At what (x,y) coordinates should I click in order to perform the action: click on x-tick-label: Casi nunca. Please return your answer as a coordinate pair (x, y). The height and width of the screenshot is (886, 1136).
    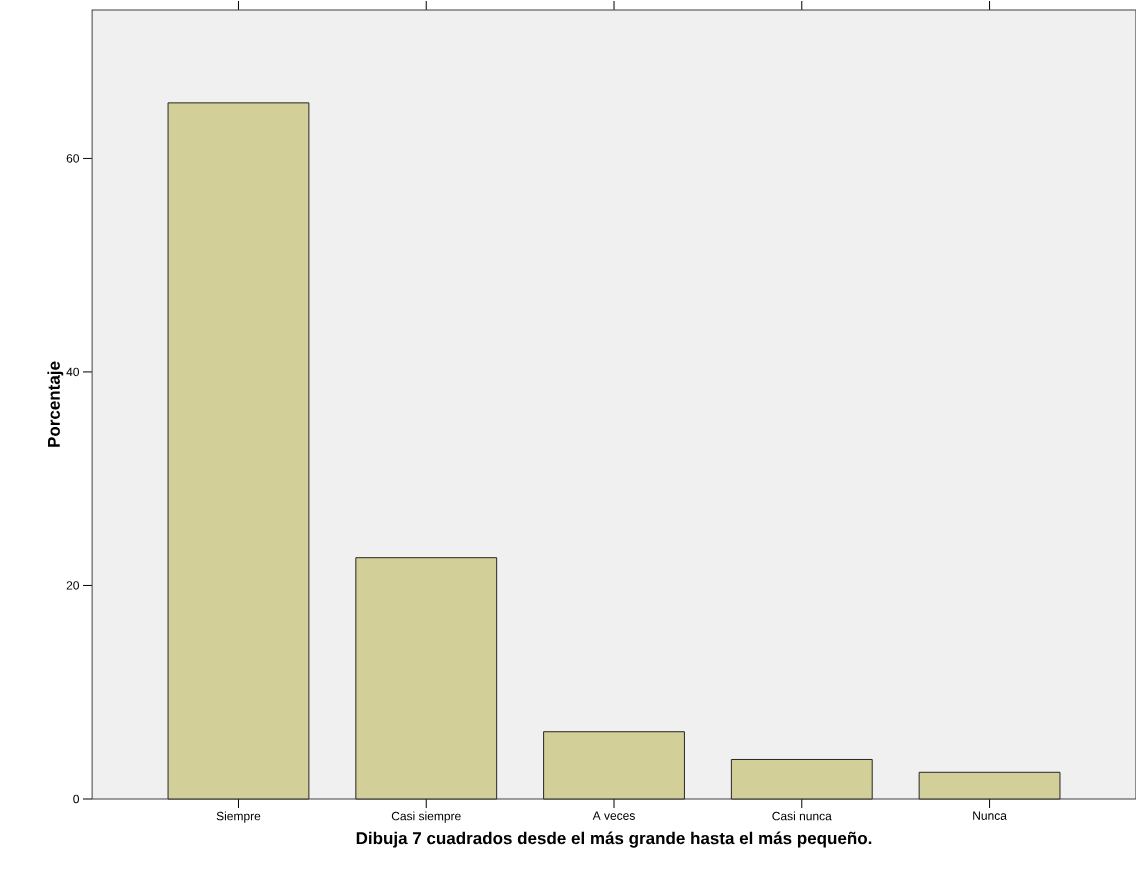
    Looking at the image, I should click on (802, 816).